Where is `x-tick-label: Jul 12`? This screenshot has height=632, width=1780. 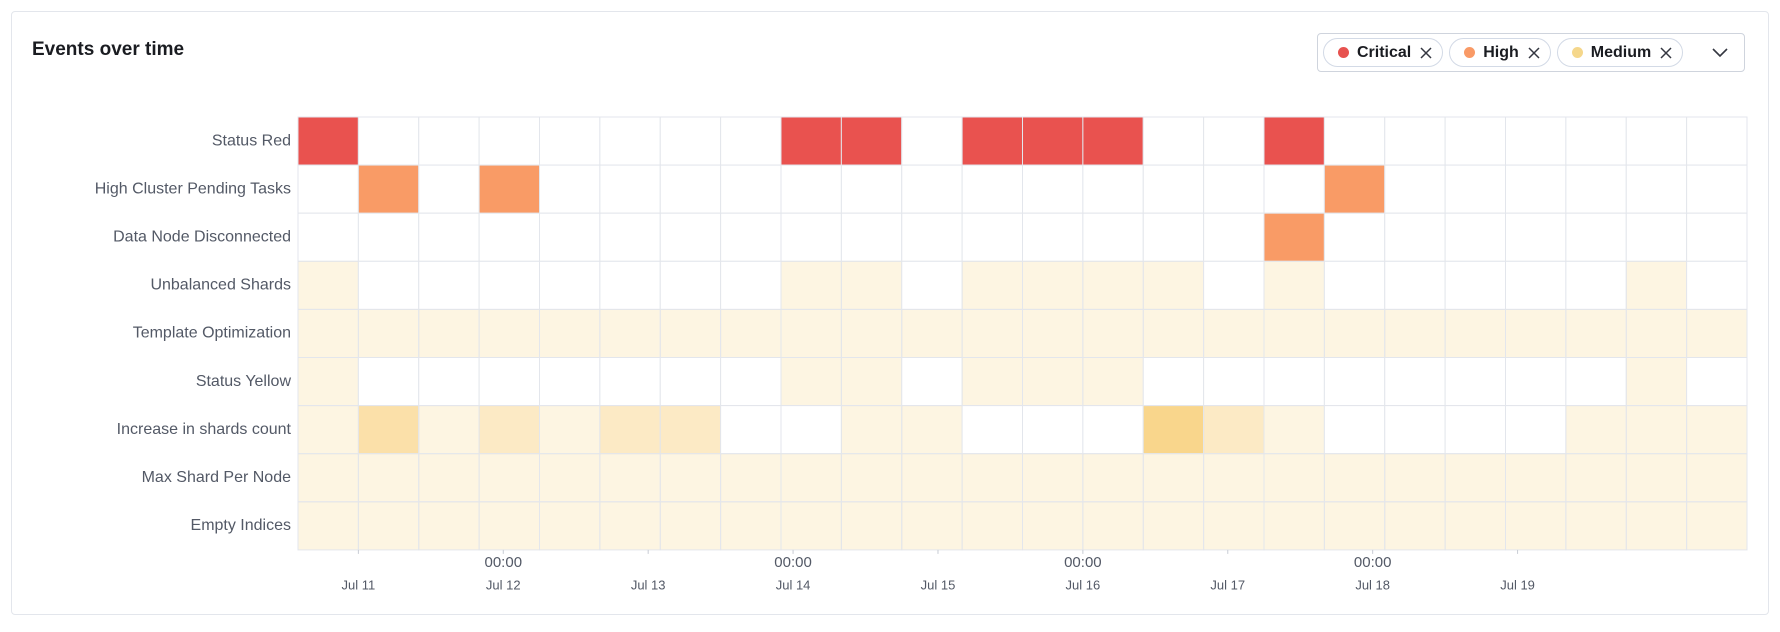
x-tick-label: Jul 12 is located at coordinates (503, 584).